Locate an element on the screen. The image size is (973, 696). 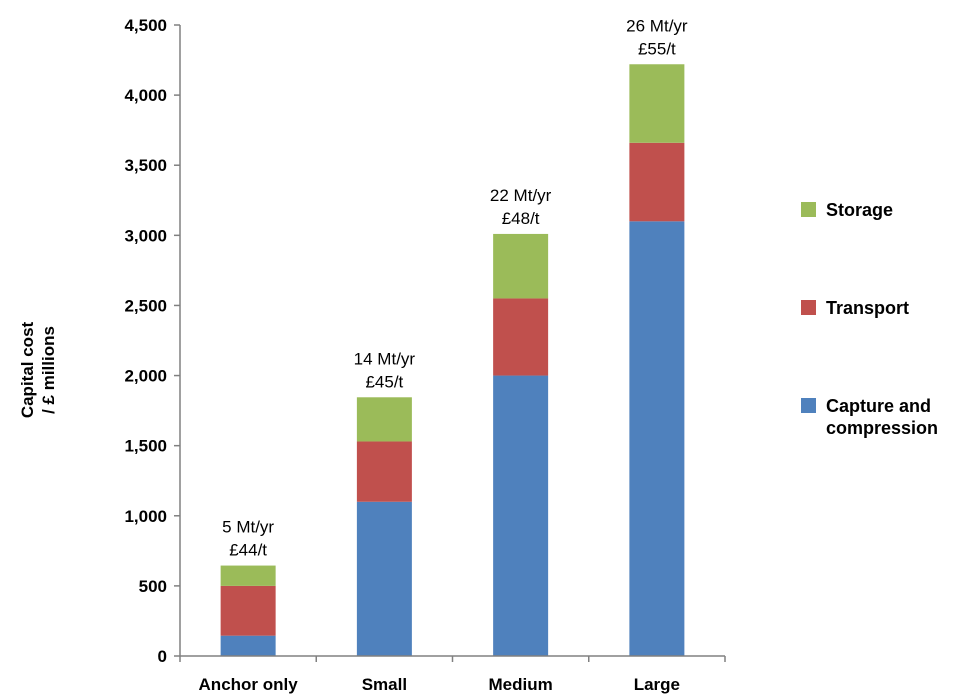
legend-label-capture-and-compression: compression is located at coordinates (882, 428).